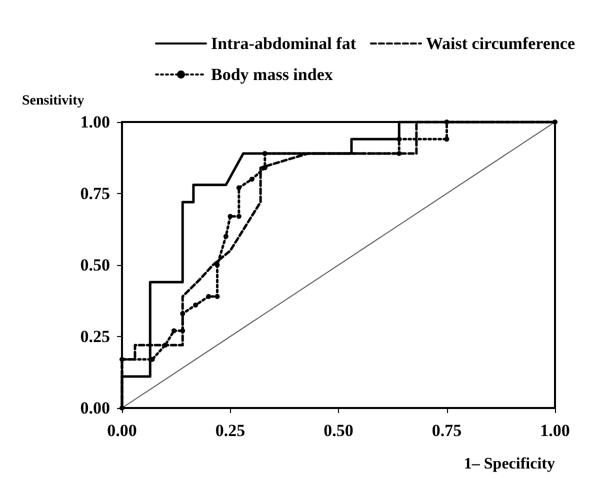 The height and width of the screenshot is (491, 602). What do you see at coordinates (283, 43) in the screenshot?
I see `legend-label: Intra-abdominal fat` at bounding box center [283, 43].